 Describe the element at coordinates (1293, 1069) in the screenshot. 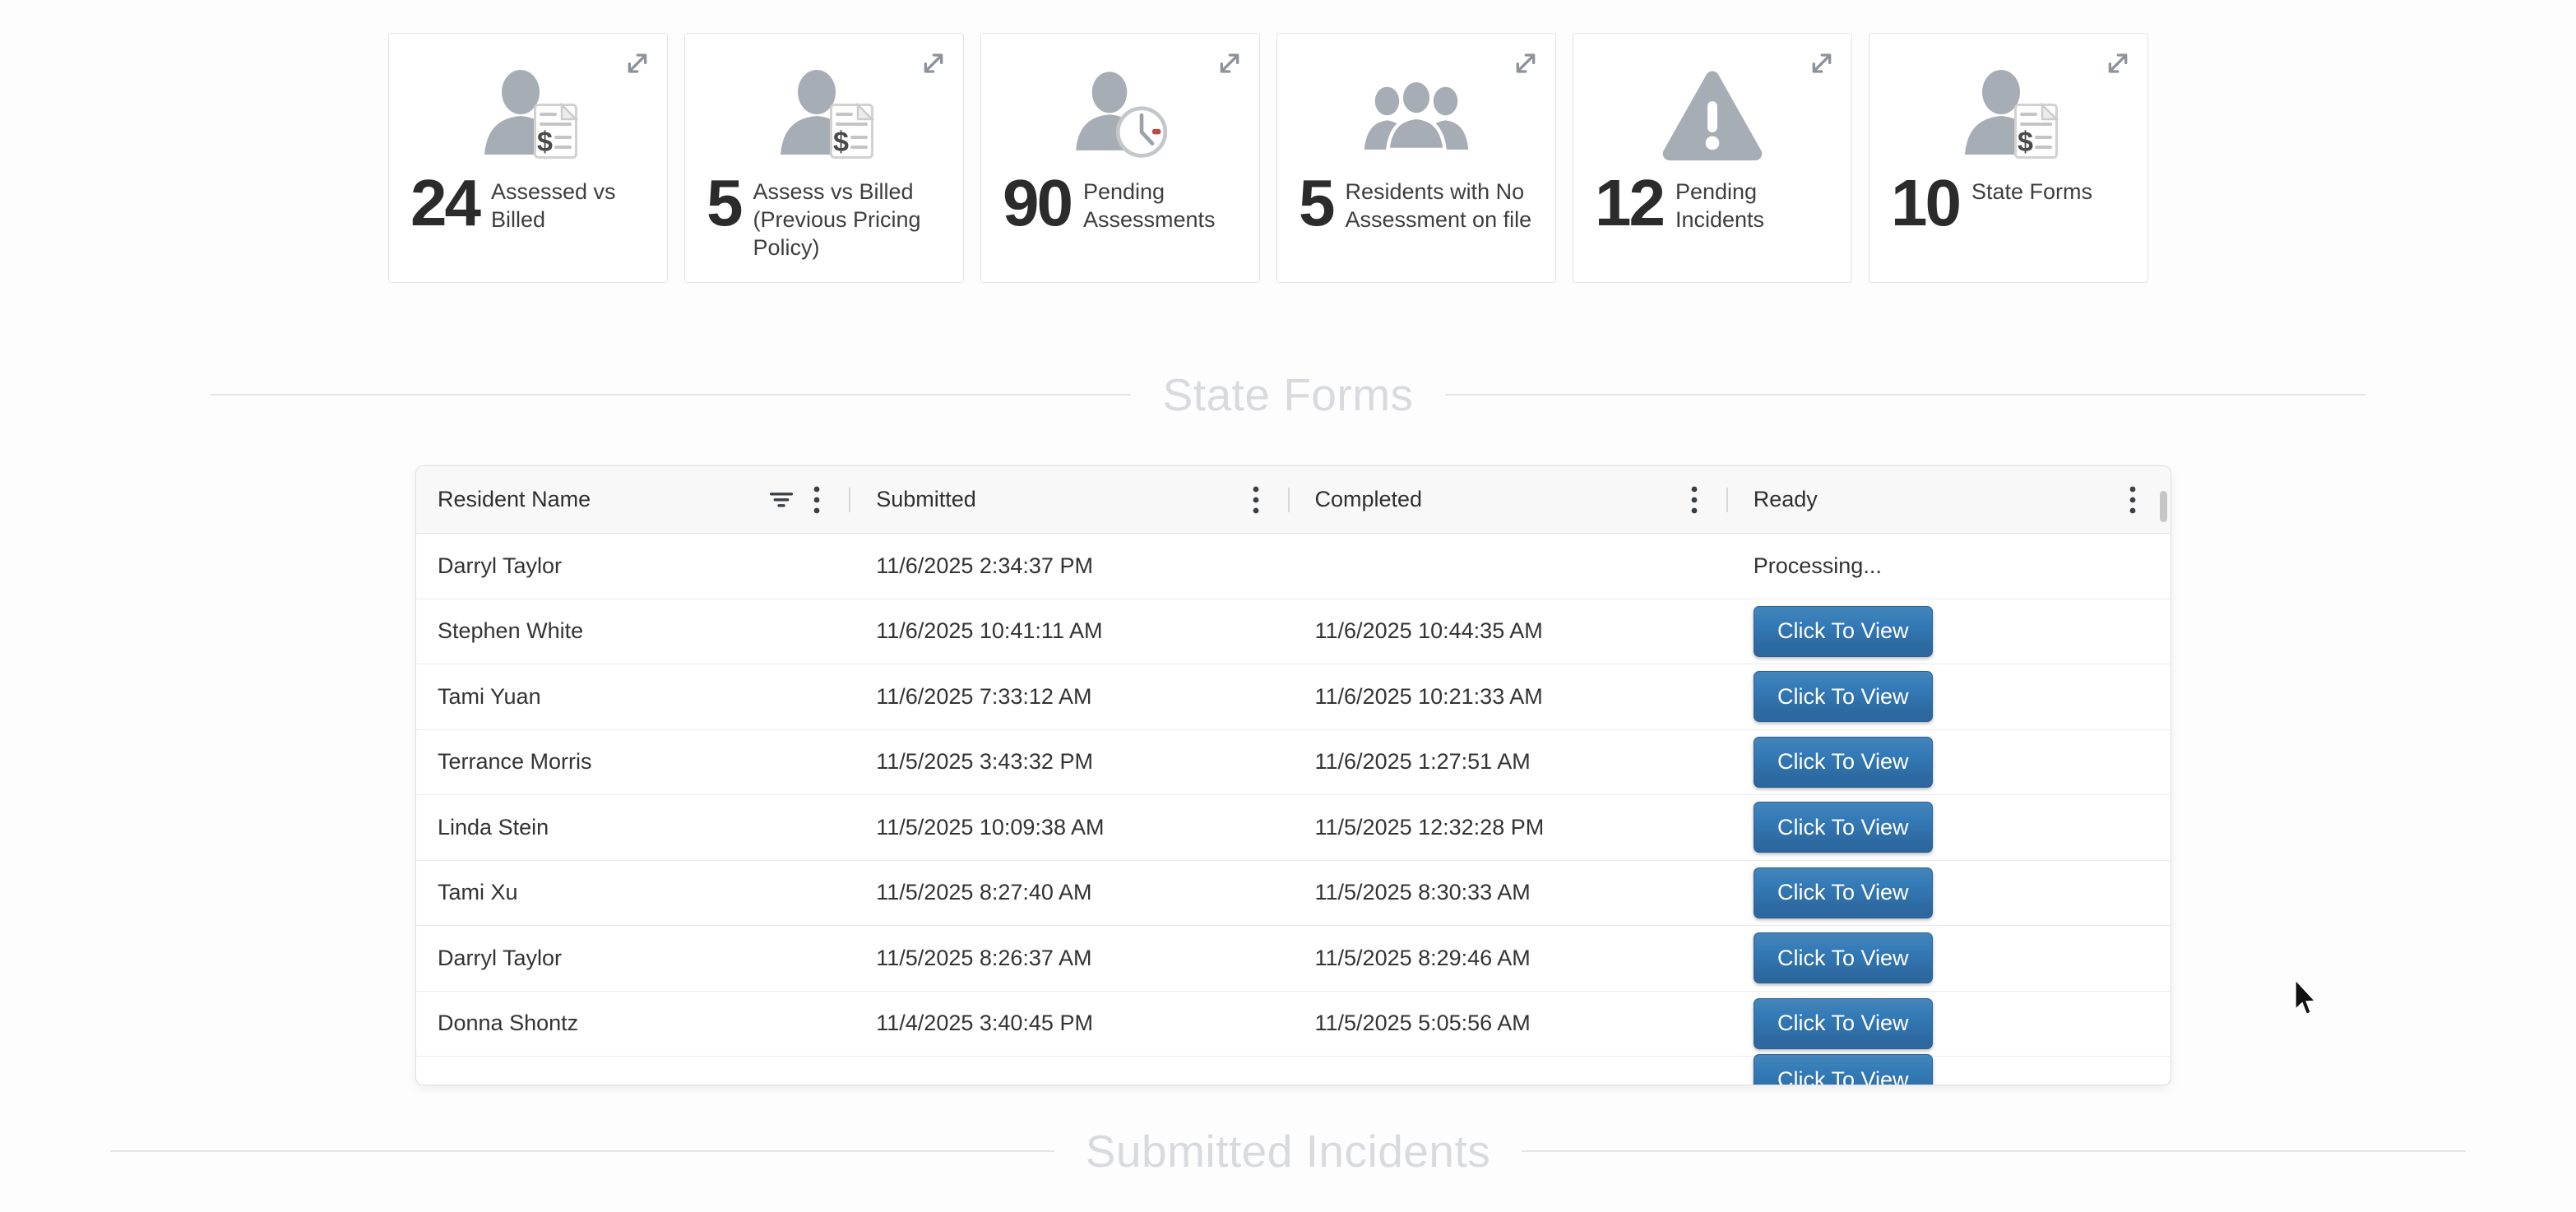

I see `table-row-partial: Click To View` at that location.